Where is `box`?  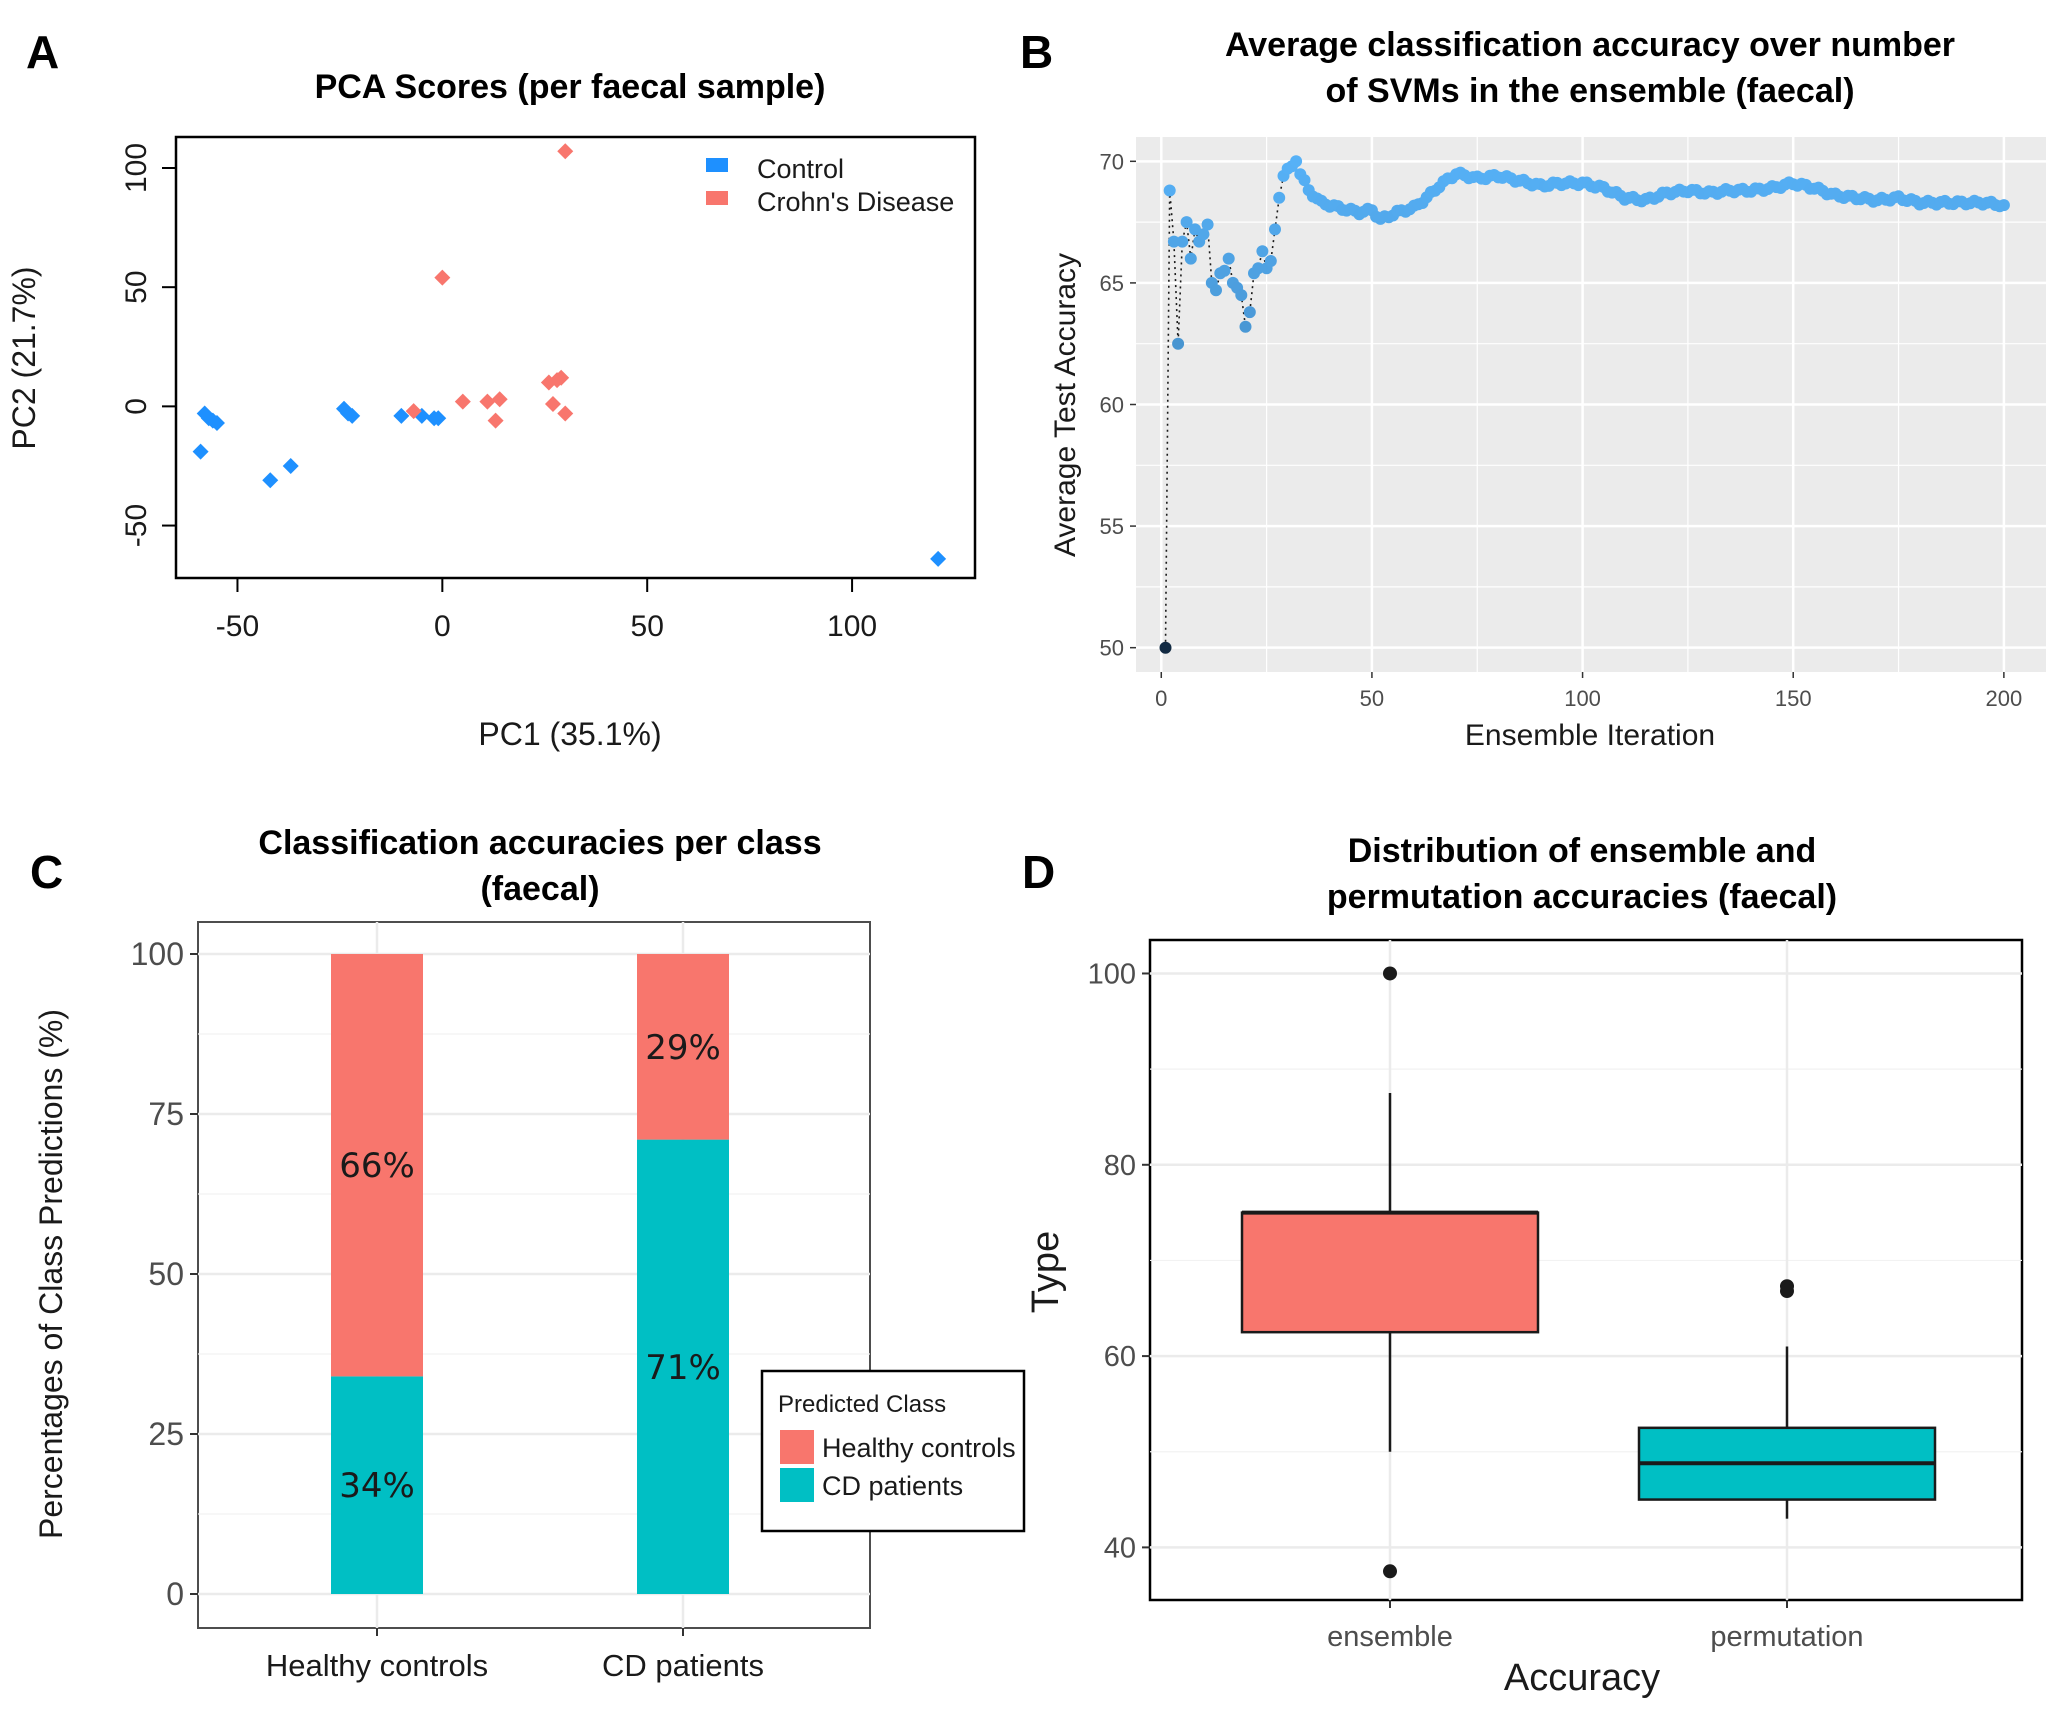
box is located at coordinates (1390, 1272).